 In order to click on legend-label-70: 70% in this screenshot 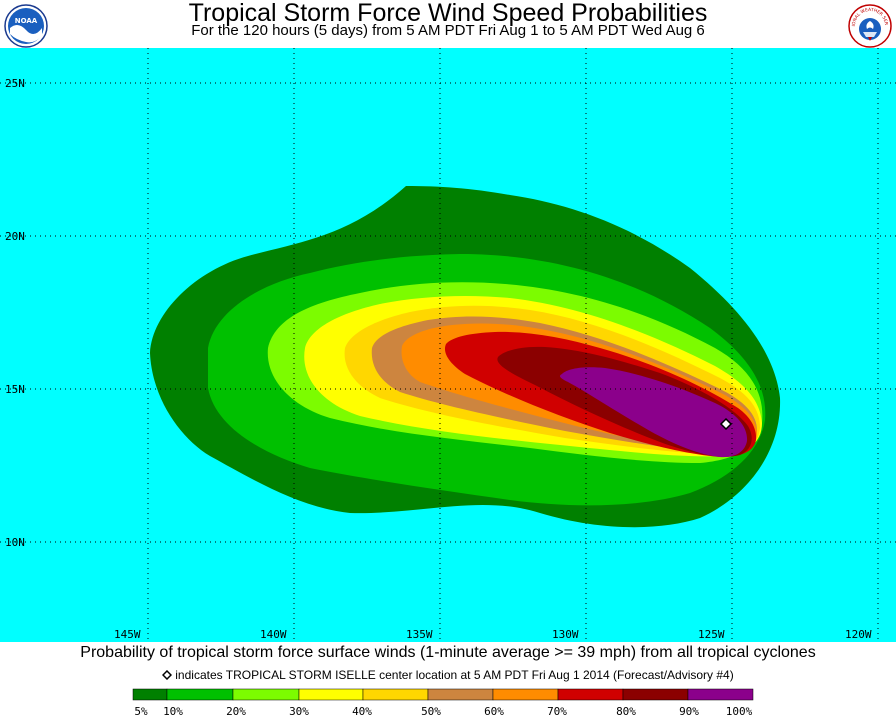, I will do `click(557, 710)`.